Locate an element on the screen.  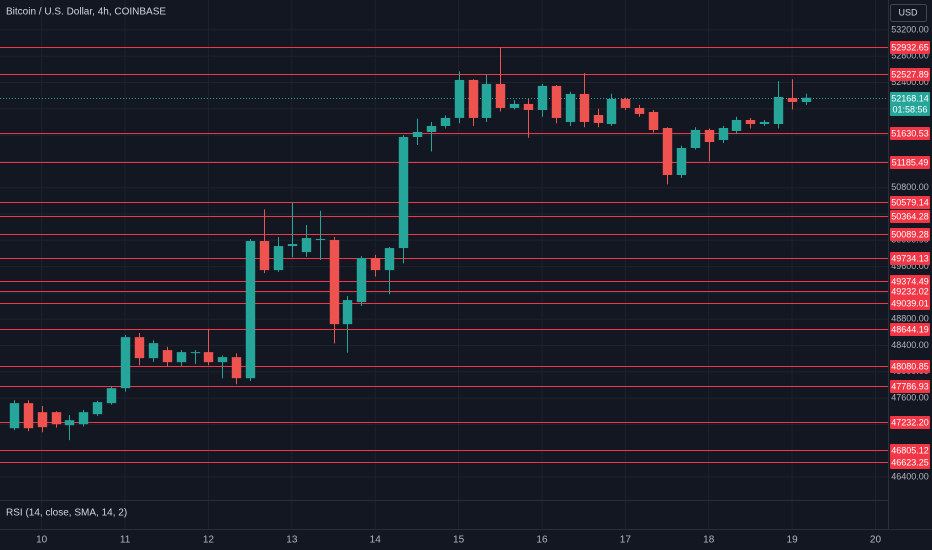
y-tick-label: 47600.00 is located at coordinates (910, 397).